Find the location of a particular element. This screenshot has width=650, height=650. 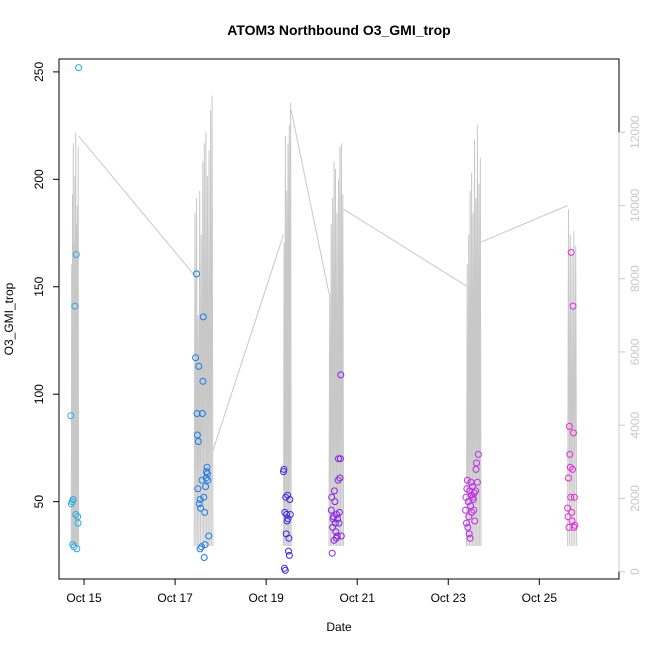

y2-tick-label: 4000 is located at coordinates (635, 425).